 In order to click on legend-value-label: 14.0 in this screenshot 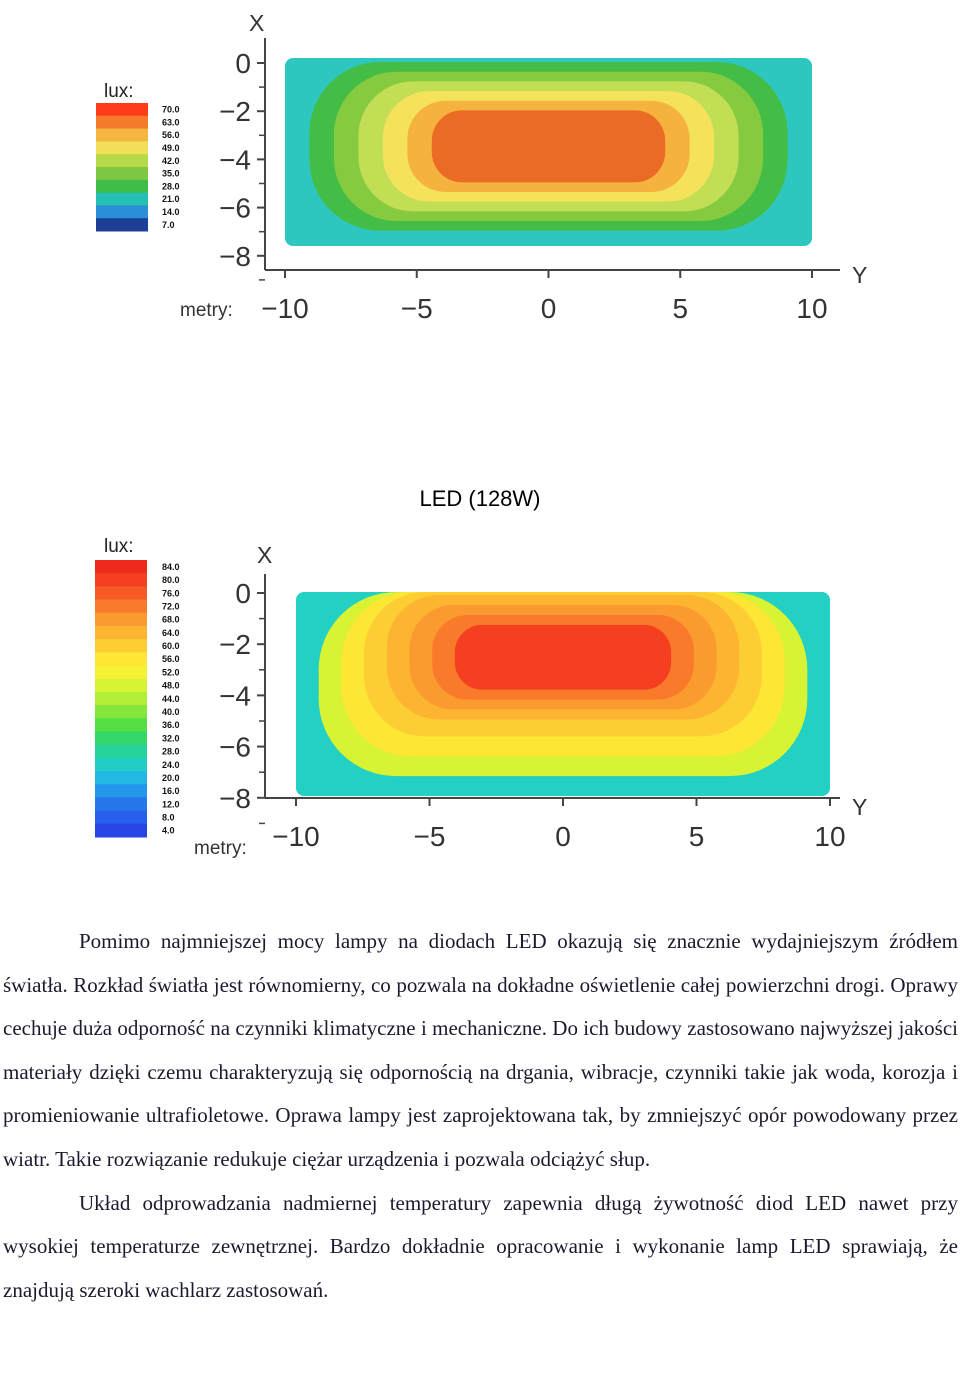, I will do `click(171, 212)`.